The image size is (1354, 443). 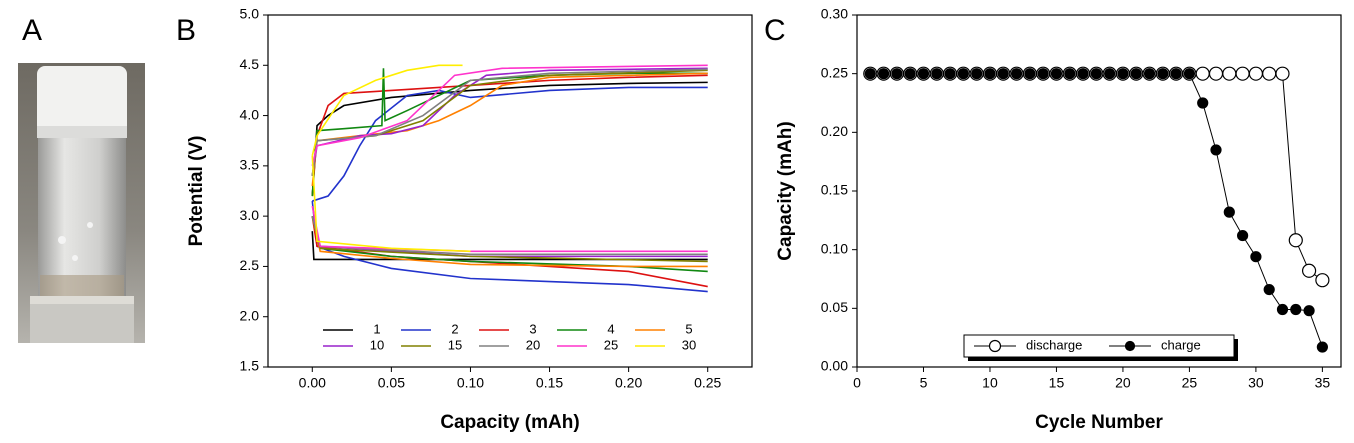 What do you see at coordinates (688, 328) in the screenshot?
I see `legend-label: 5` at bounding box center [688, 328].